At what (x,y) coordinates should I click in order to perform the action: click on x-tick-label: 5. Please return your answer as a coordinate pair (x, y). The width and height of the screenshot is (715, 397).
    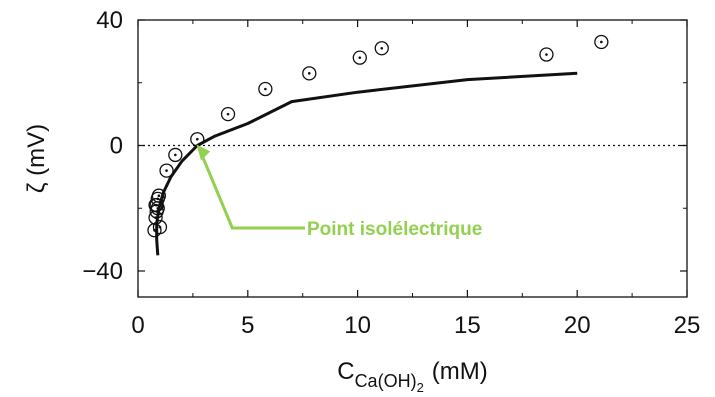
    Looking at the image, I should click on (247, 325).